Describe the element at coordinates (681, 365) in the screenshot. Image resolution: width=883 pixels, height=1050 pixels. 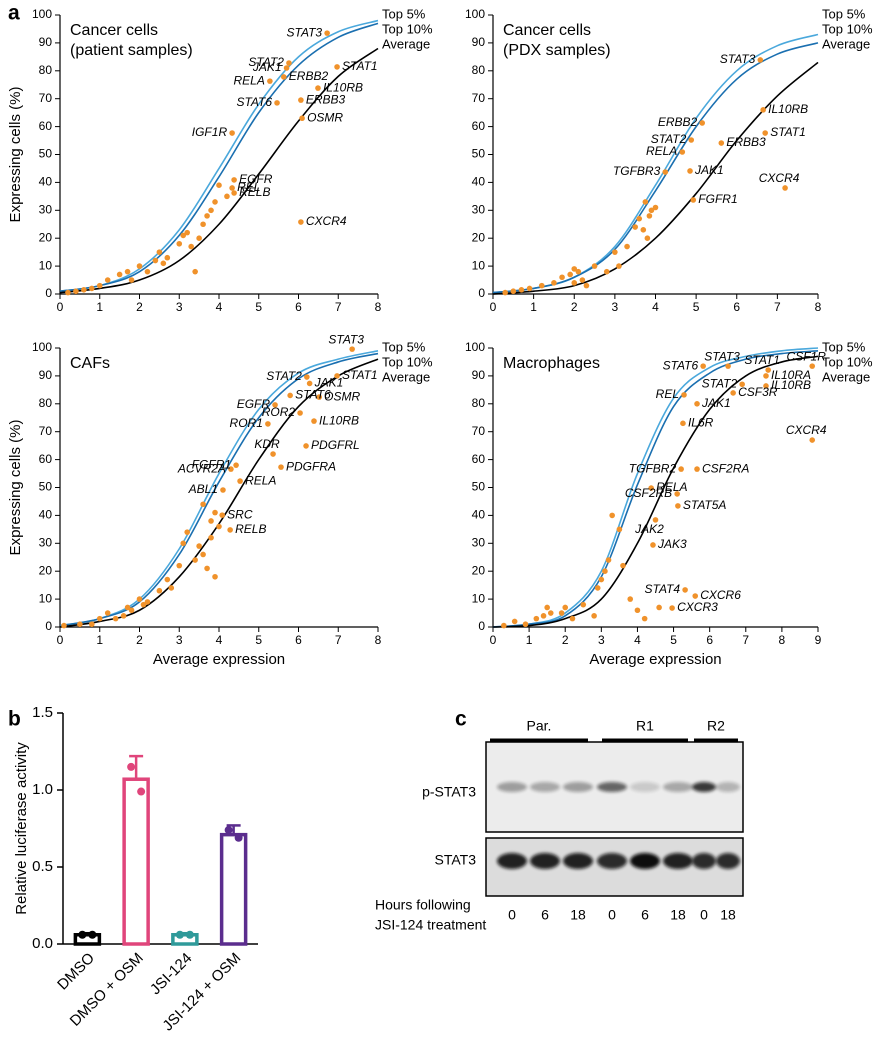
I see `point-label: STAT6` at that location.